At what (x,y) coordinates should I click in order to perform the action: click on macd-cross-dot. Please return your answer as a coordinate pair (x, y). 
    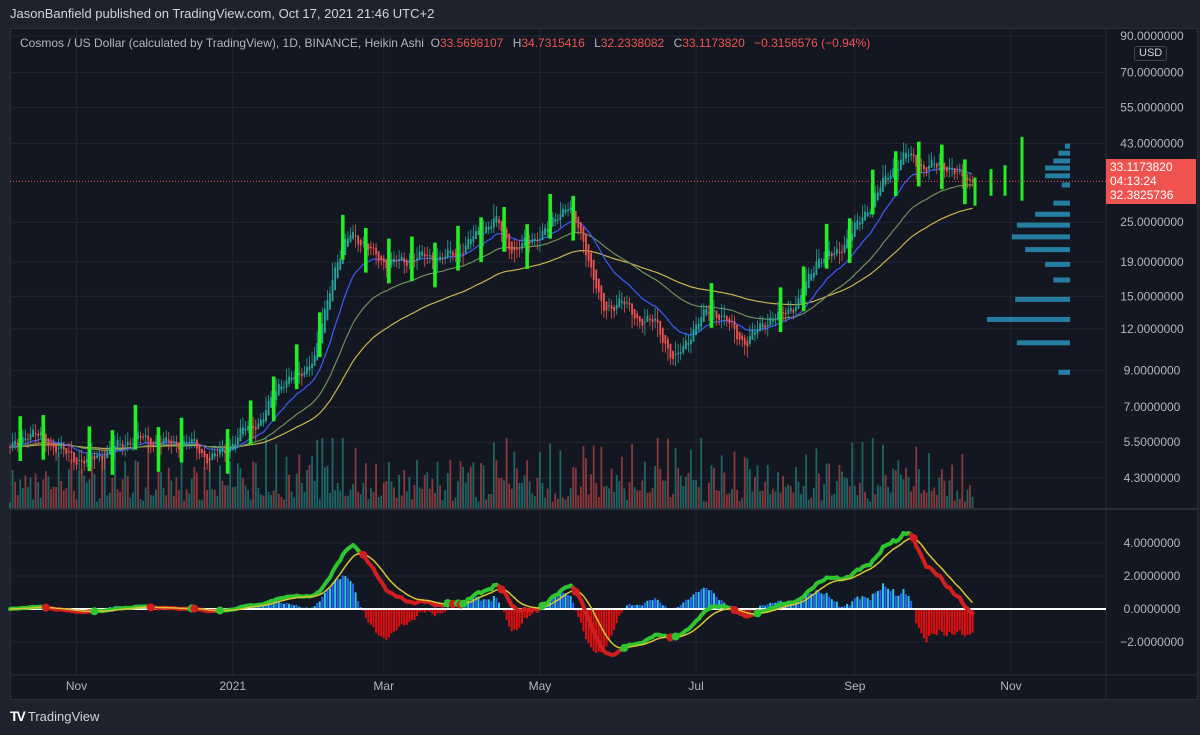
    Looking at the image, I should click on (94, 611).